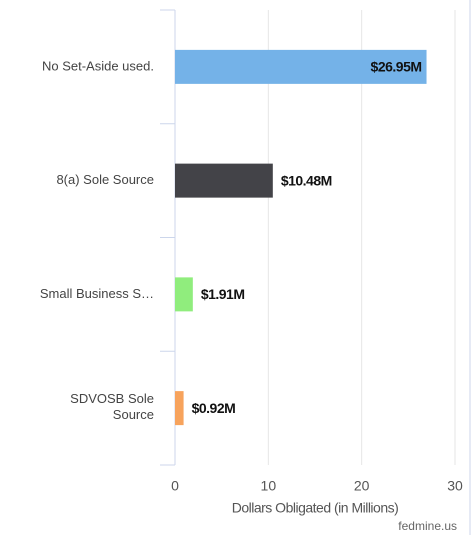  Describe the element at coordinates (175, 486) in the screenshot. I see `x-tick-label: 0` at that location.